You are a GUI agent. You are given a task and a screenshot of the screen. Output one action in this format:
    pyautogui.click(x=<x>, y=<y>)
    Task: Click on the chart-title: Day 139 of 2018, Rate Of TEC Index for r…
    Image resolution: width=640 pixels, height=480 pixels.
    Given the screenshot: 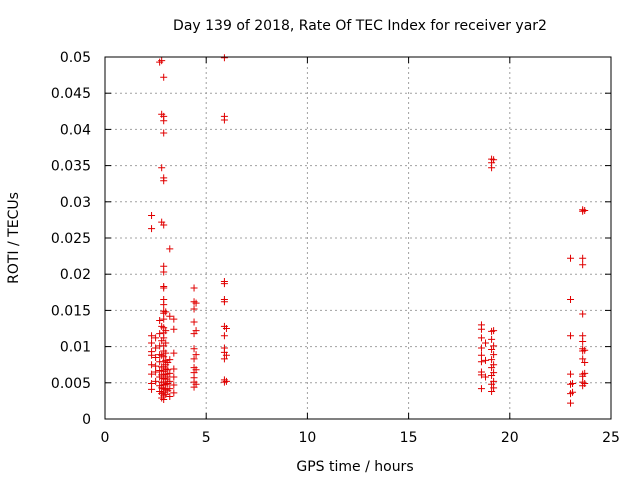 What is the action you would take?
    pyautogui.click(x=360, y=26)
    